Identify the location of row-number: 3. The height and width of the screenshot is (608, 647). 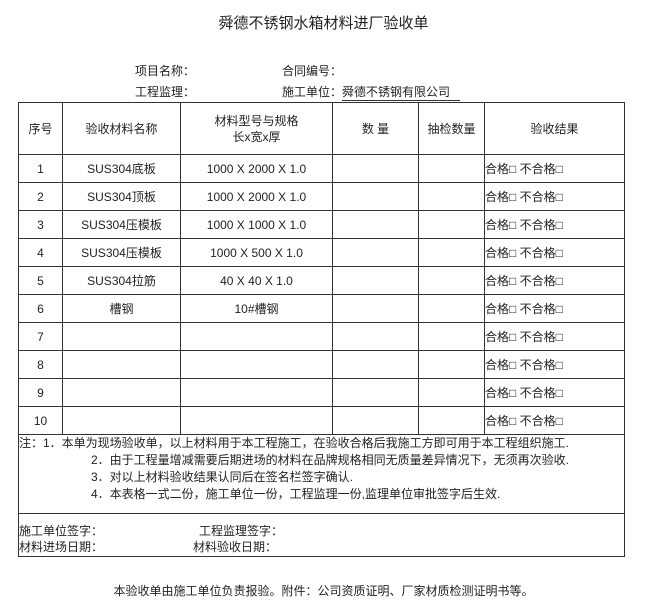
(40, 224).